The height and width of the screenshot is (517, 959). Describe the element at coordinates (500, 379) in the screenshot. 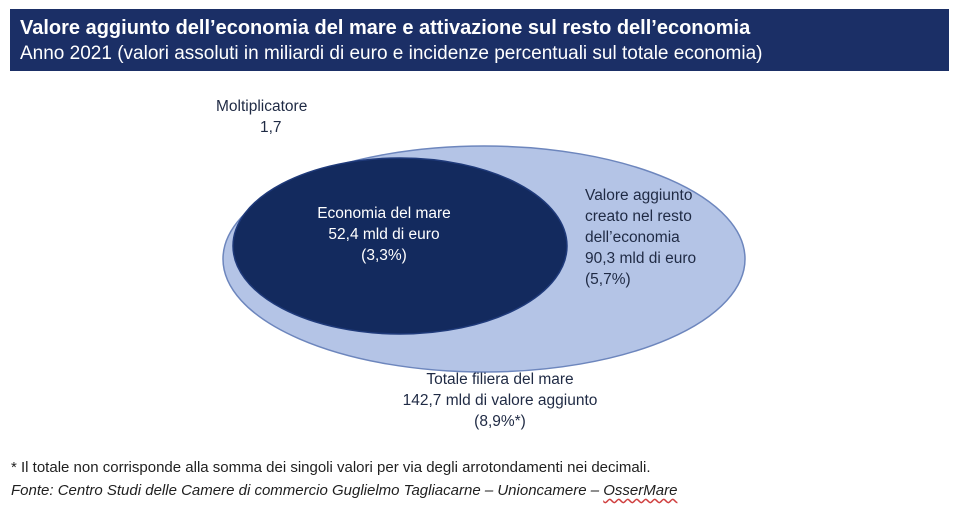

I see `total-title: Totale filiera del mare` at that location.